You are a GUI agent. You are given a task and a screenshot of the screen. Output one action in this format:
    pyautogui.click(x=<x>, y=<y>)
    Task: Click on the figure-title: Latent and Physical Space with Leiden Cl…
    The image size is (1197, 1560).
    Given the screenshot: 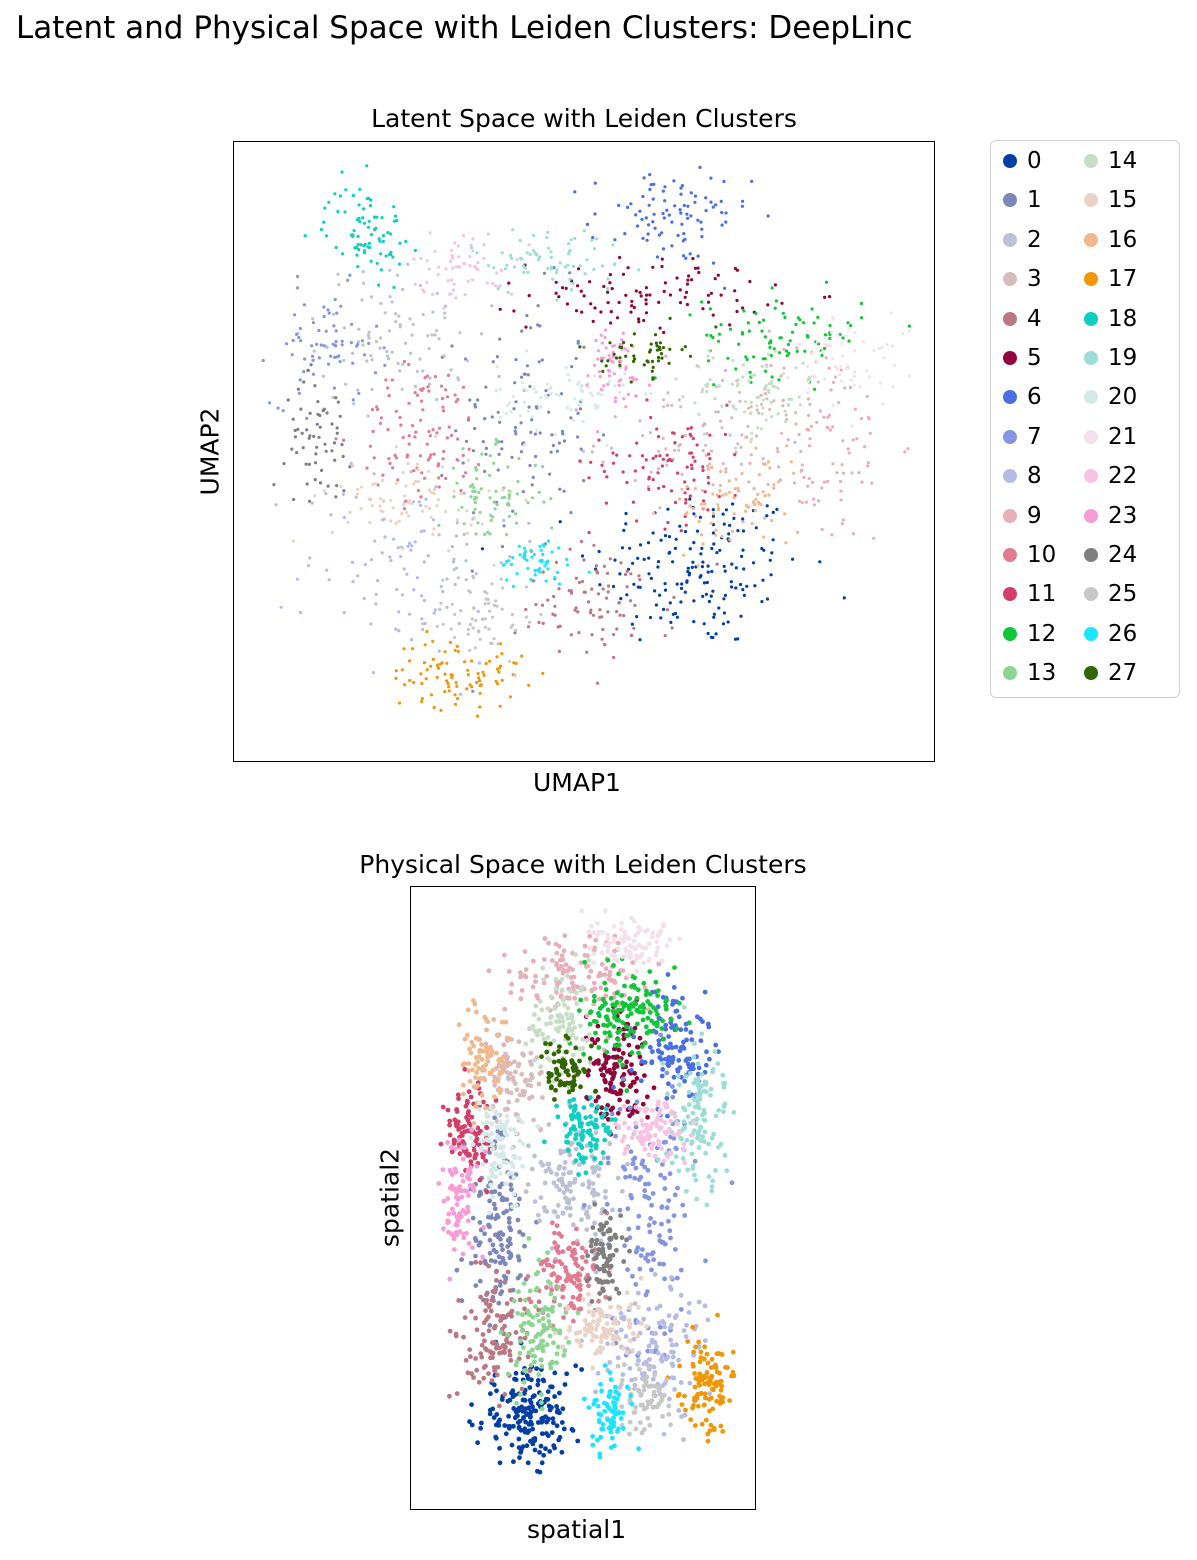 What is the action you would take?
    pyautogui.click(x=464, y=28)
    